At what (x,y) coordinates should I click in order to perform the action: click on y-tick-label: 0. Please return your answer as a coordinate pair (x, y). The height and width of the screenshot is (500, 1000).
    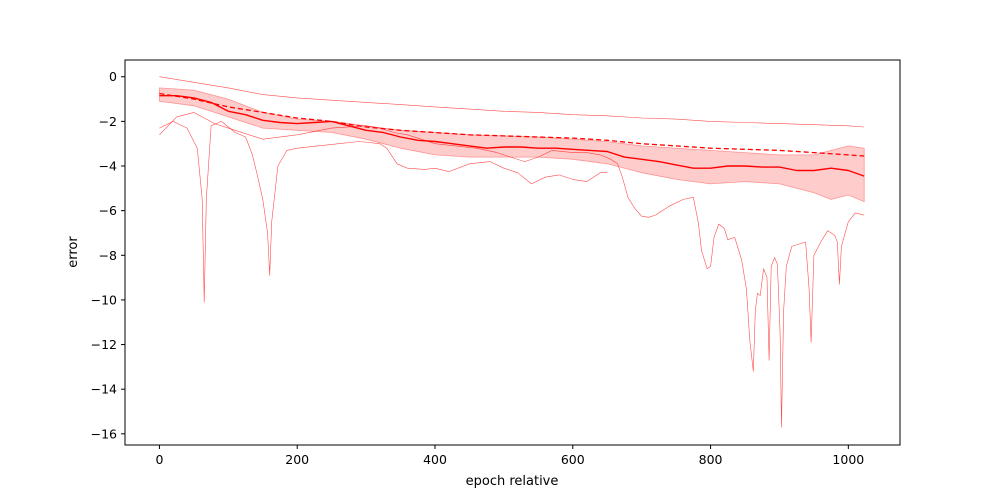
    Looking at the image, I should click on (113, 76).